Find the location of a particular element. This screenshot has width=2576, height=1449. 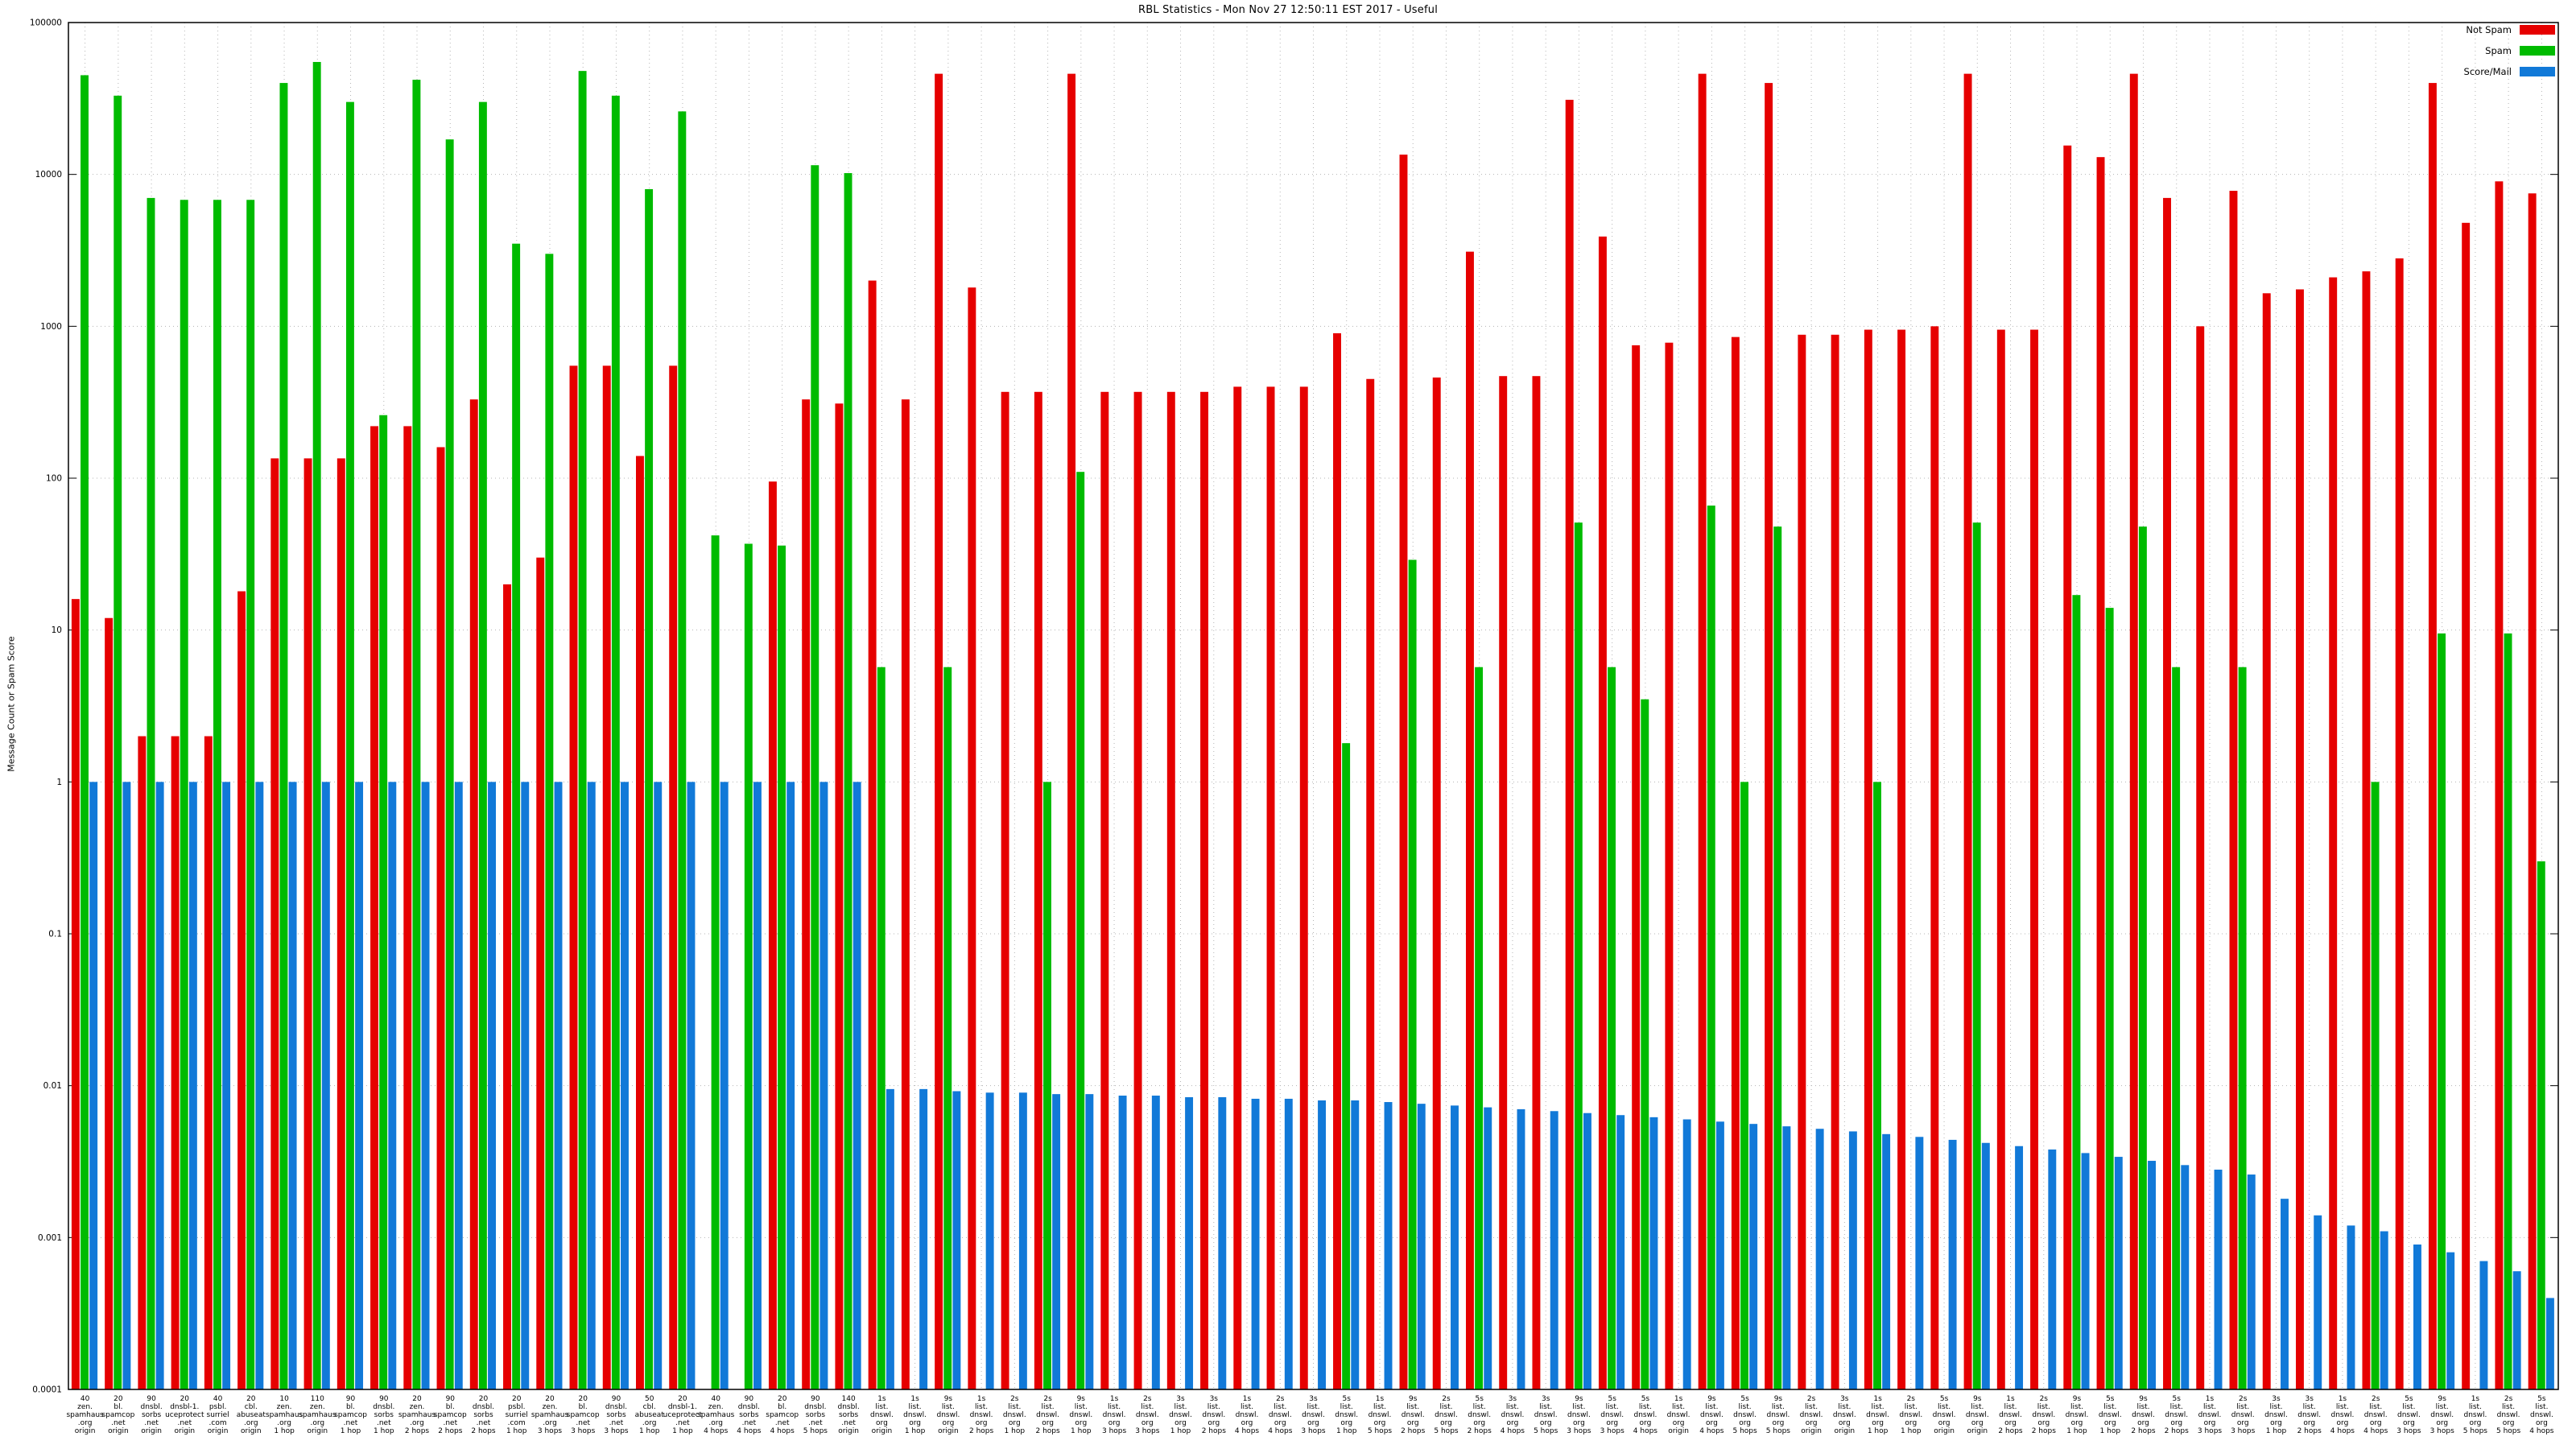

x-tick-label: psbl. is located at coordinates (516, 1407).